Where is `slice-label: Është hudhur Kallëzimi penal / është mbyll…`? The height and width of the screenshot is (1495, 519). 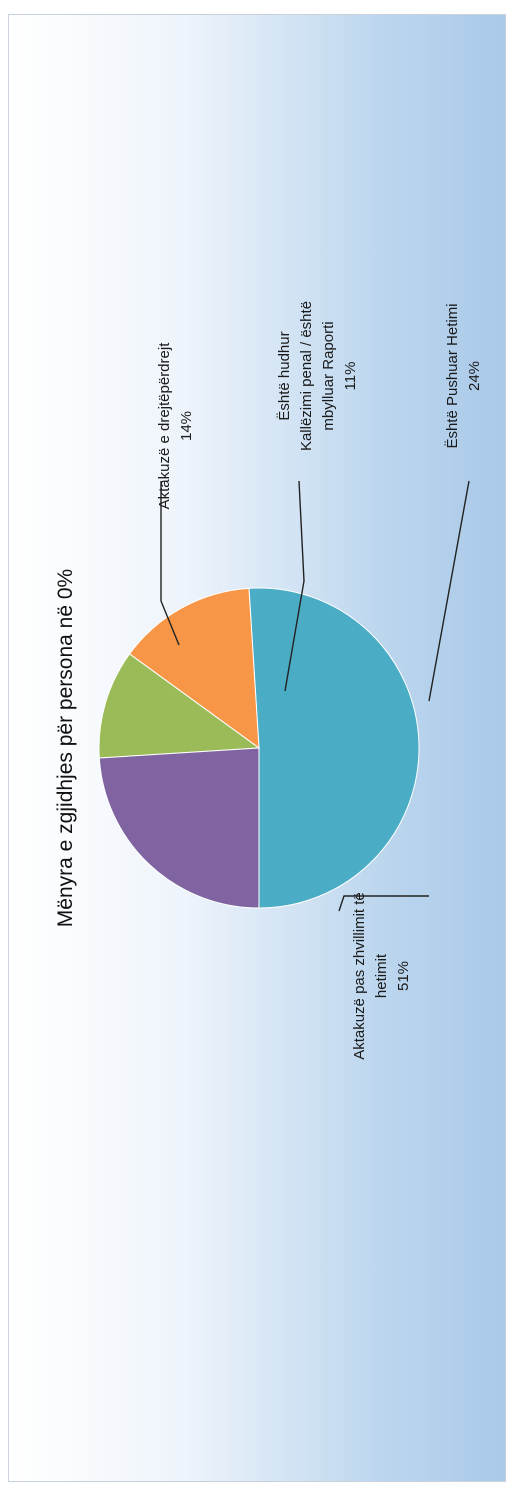 slice-label: Është hudhur Kallëzimi penal / është mbyll… is located at coordinates (317, 376).